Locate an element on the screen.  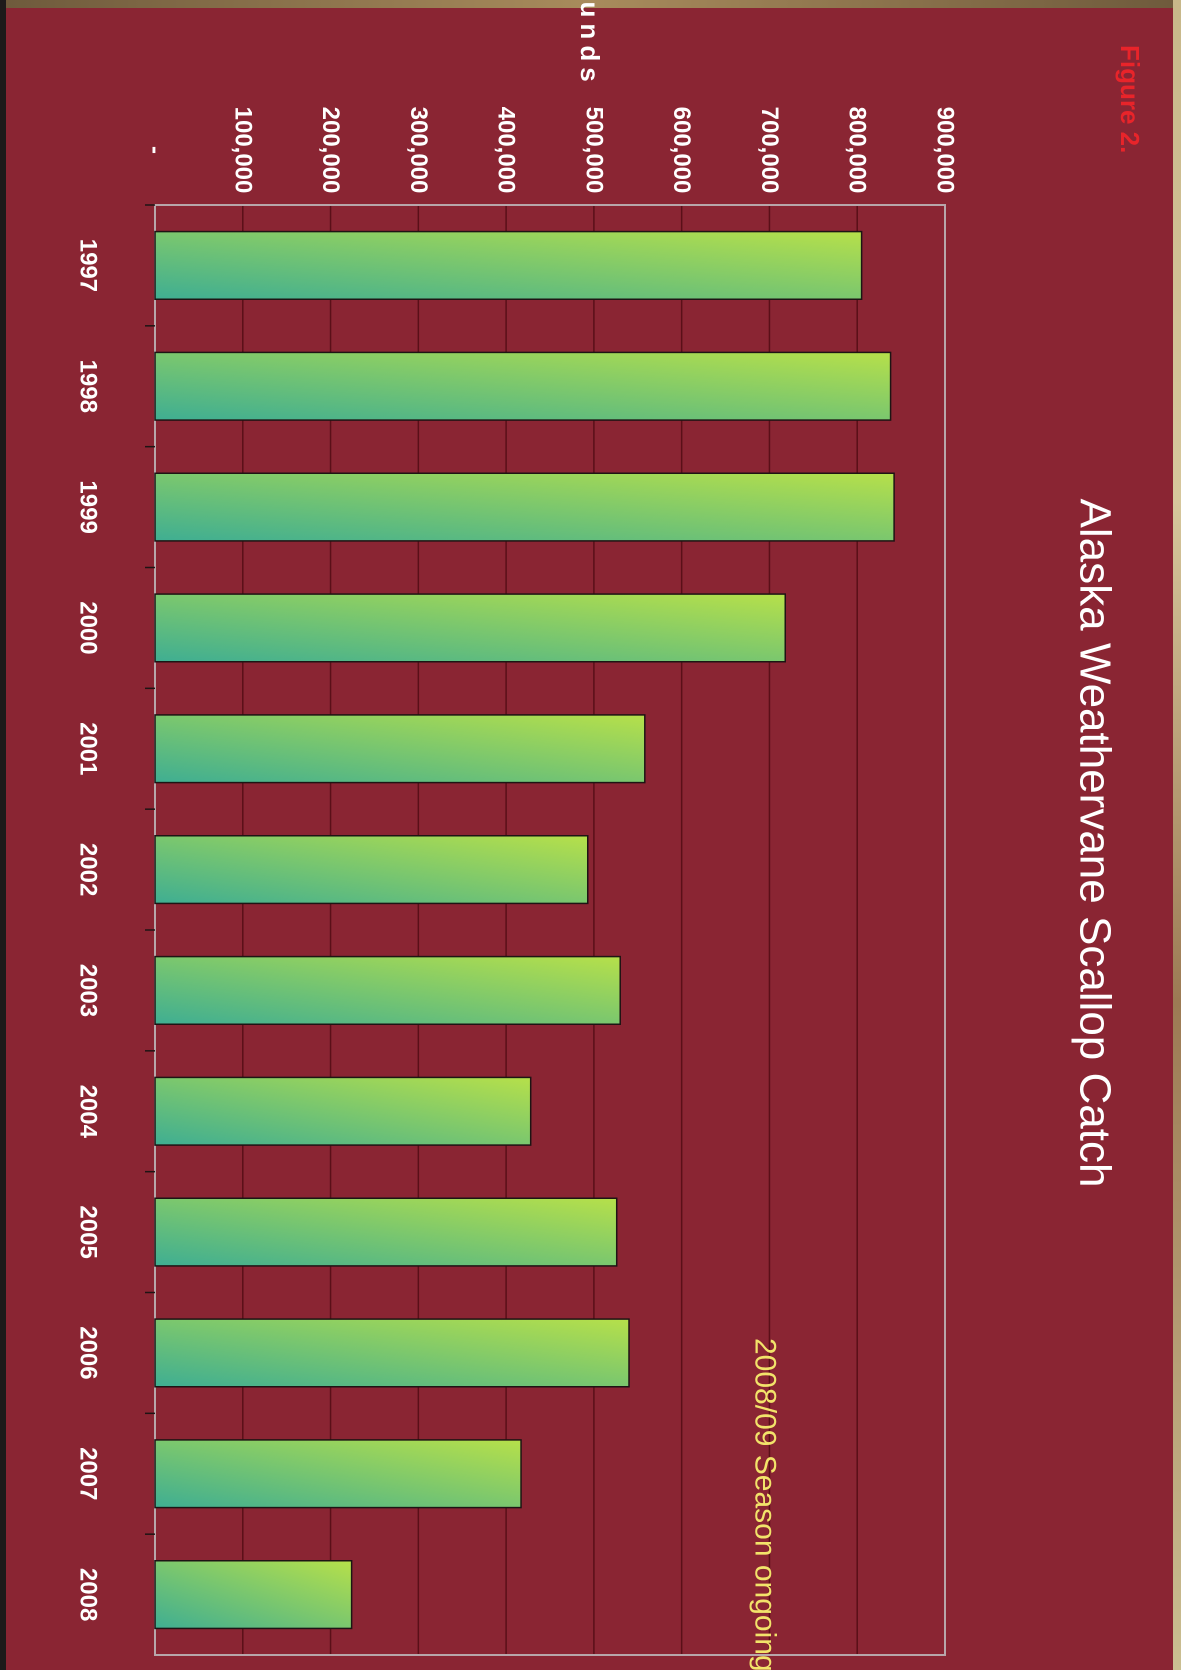
page-edge-top is located at coordinates (590, 4).